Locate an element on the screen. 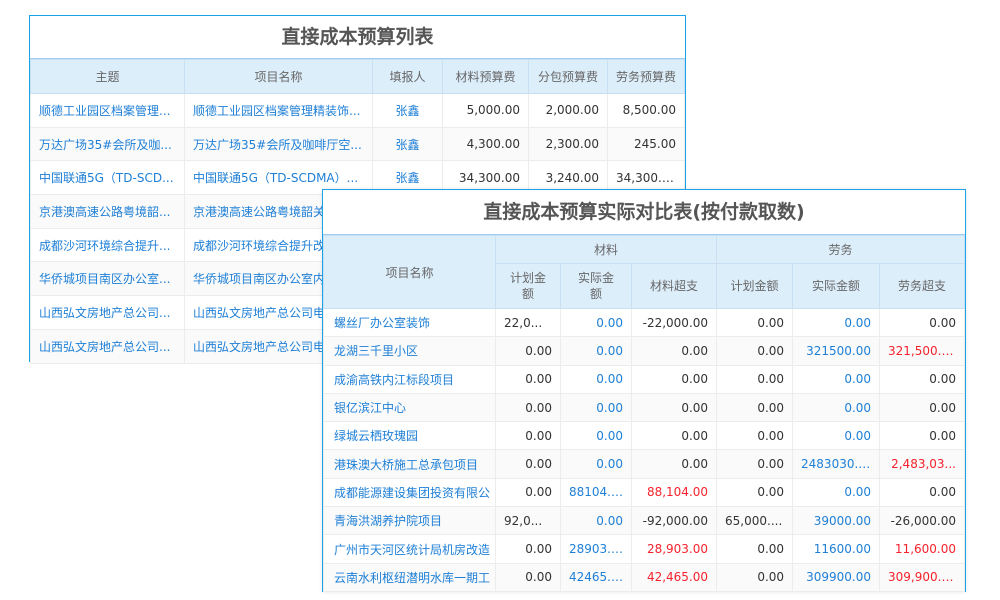 This screenshot has width=1000, height=600. table-row: 绿城云栖玫瑰园 0.00 0.00 0.00 0.00 0.00 0.00 is located at coordinates (644, 436).